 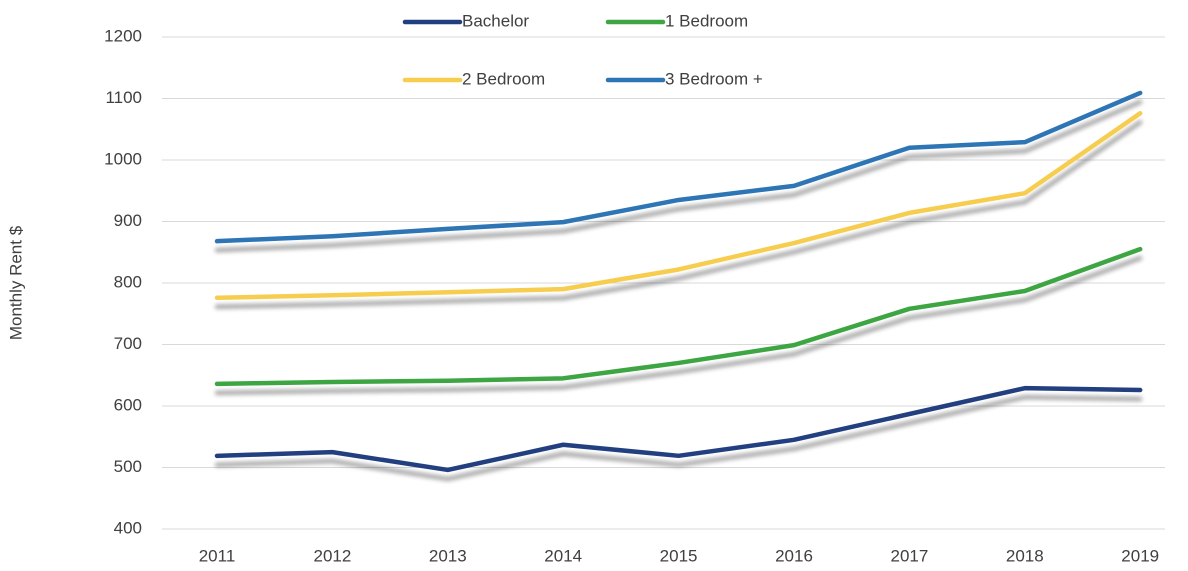 What do you see at coordinates (128, 527) in the screenshot?
I see `y-tick-label: 400` at bounding box center [128, 527].